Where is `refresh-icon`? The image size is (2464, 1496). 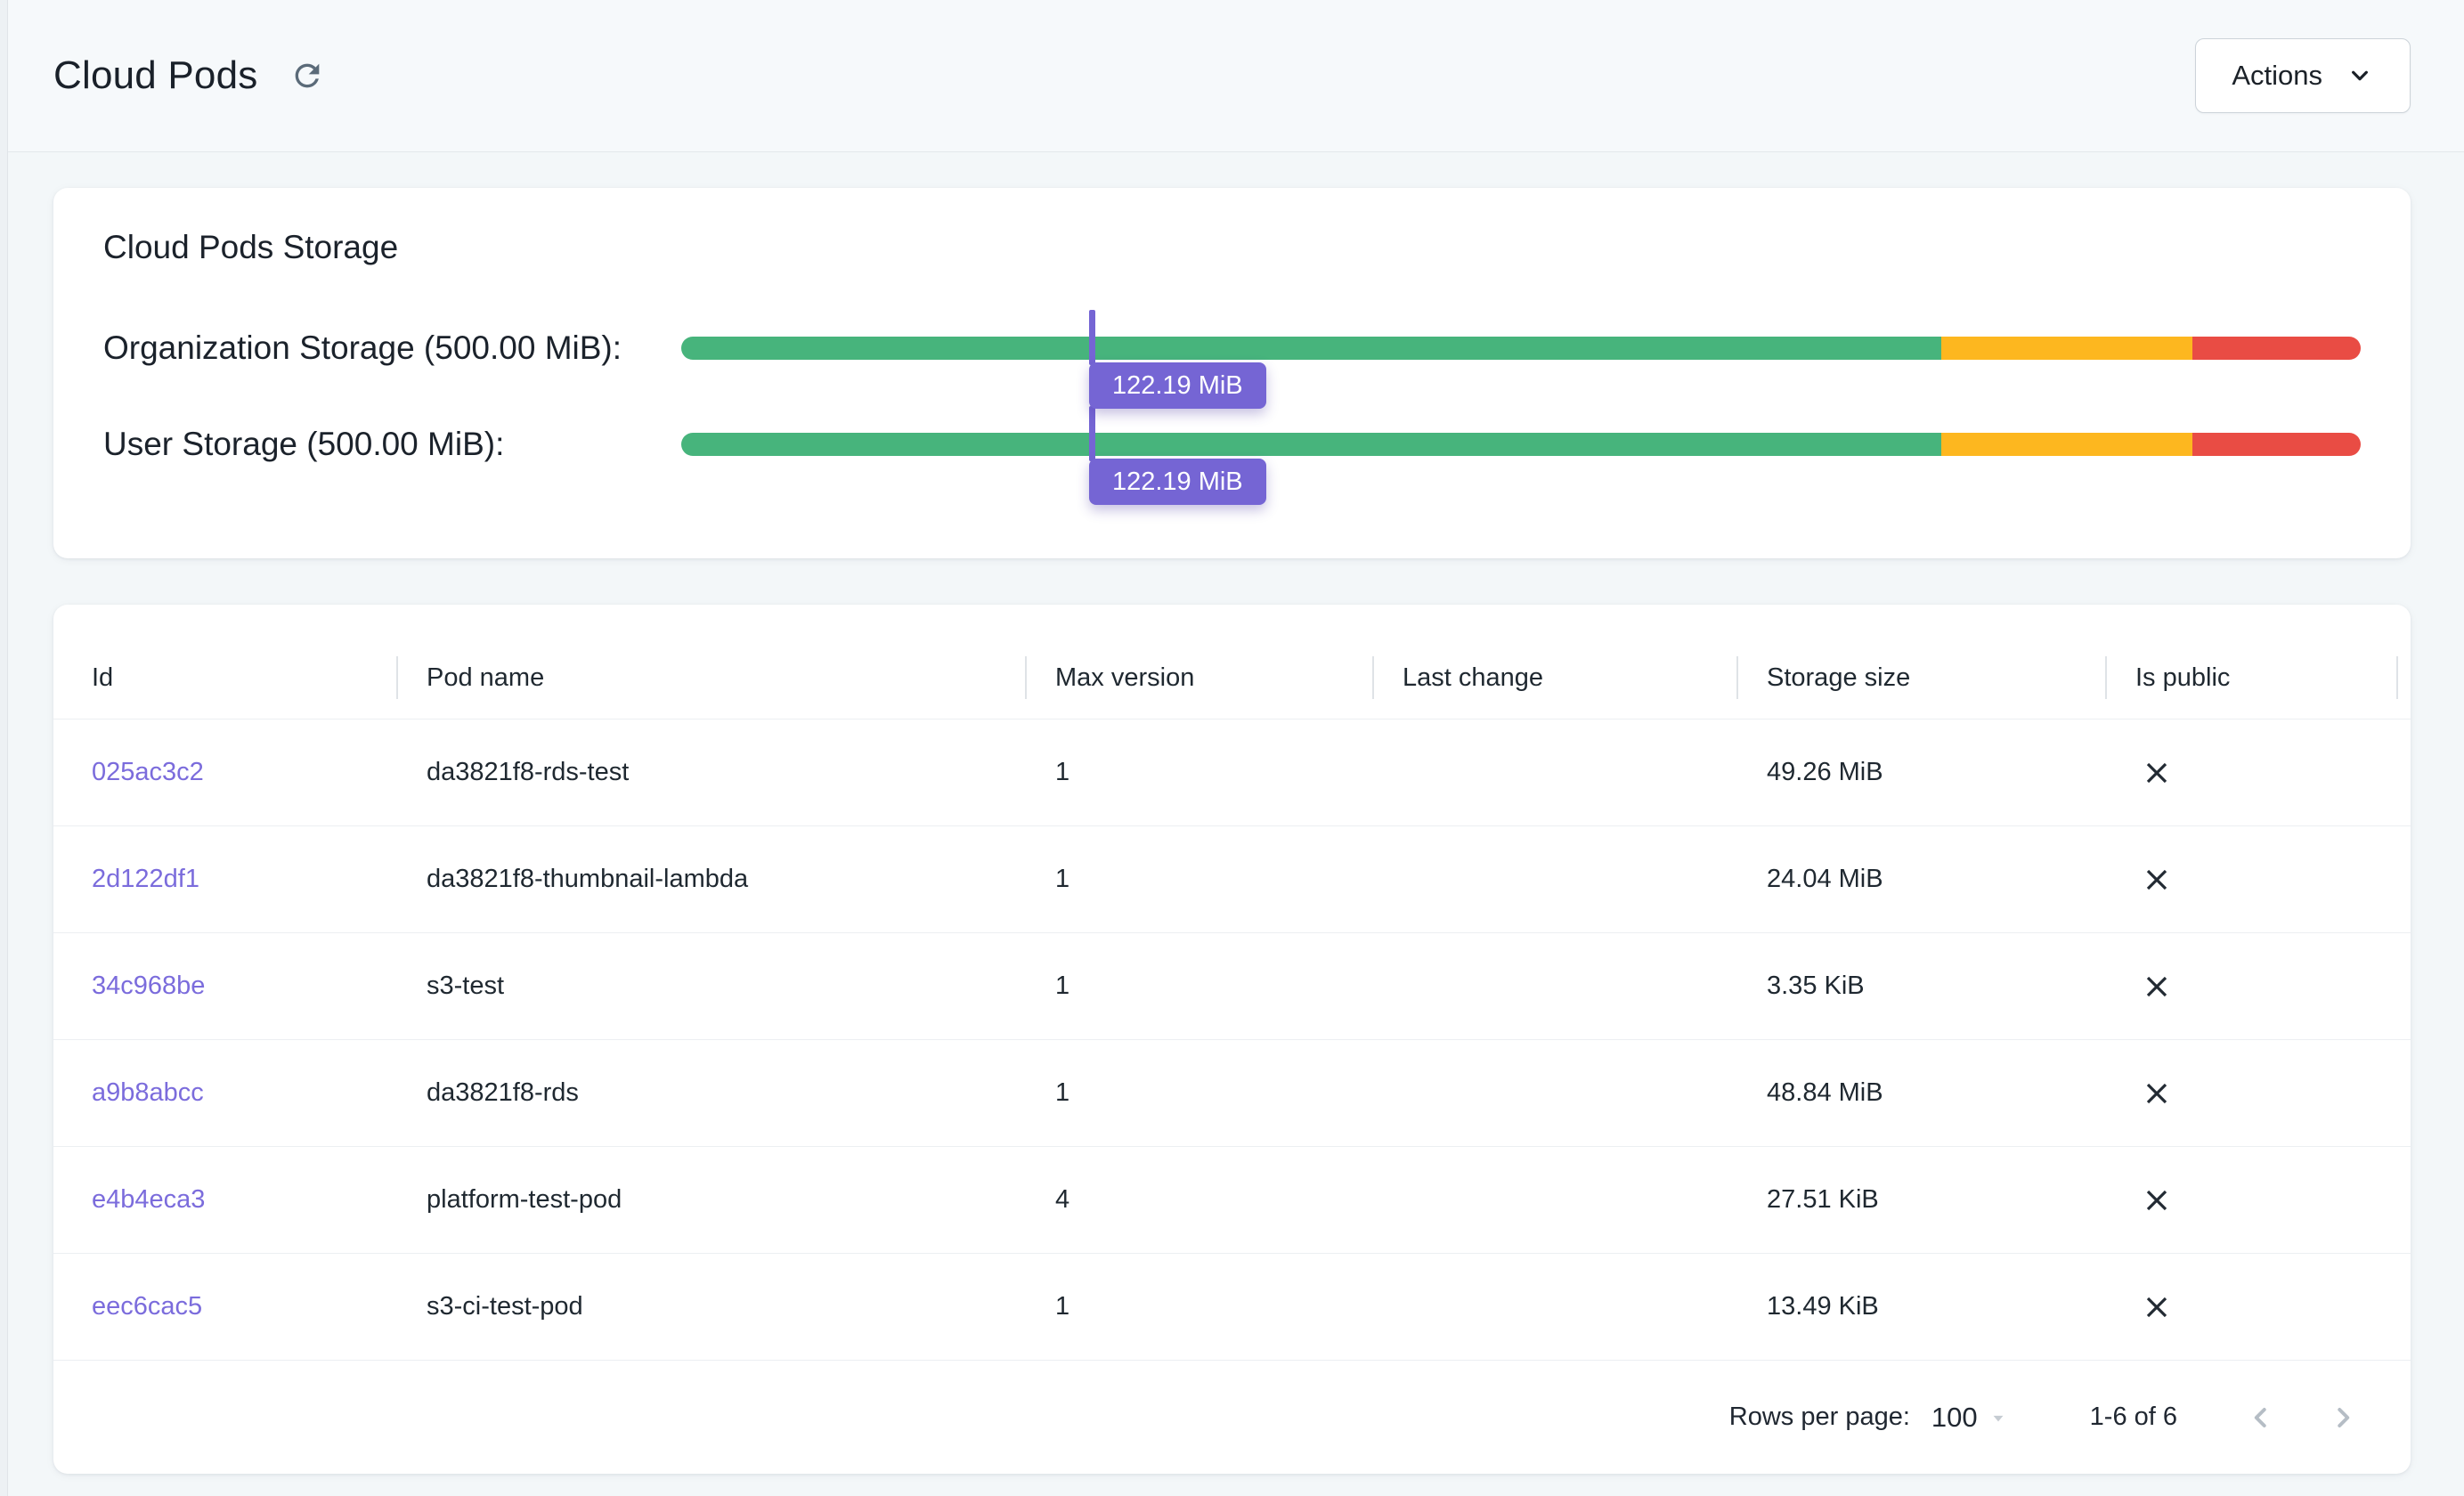 refresh-icon is located at coordinates (308, 75).